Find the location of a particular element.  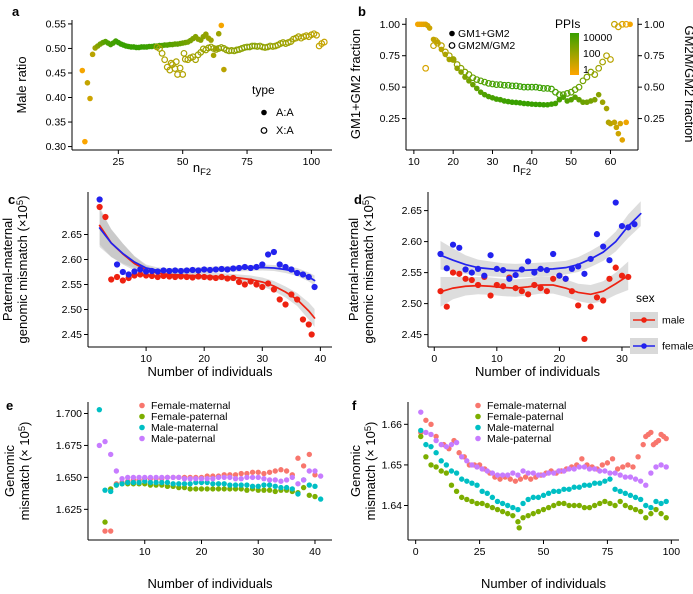

svg-text: female is located at coordinates (677, 347).